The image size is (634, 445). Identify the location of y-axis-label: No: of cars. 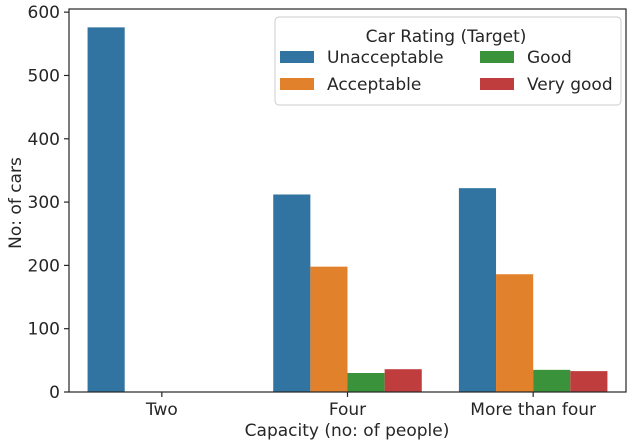
(16, 203).